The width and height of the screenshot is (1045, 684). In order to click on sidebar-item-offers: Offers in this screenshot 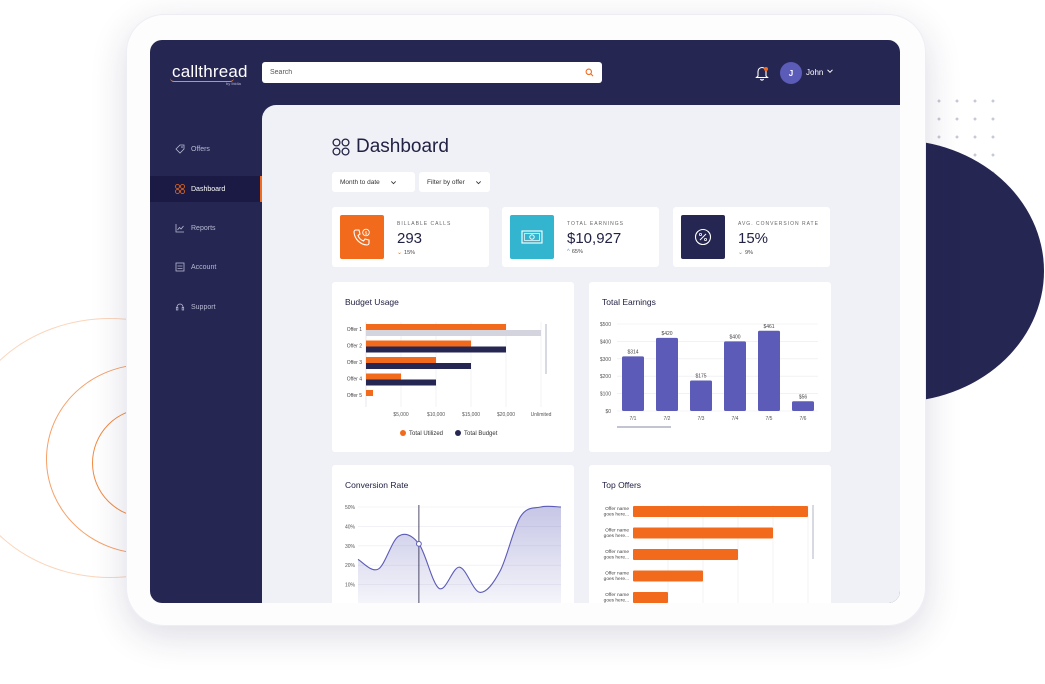, I will do `click(206, 149)`.